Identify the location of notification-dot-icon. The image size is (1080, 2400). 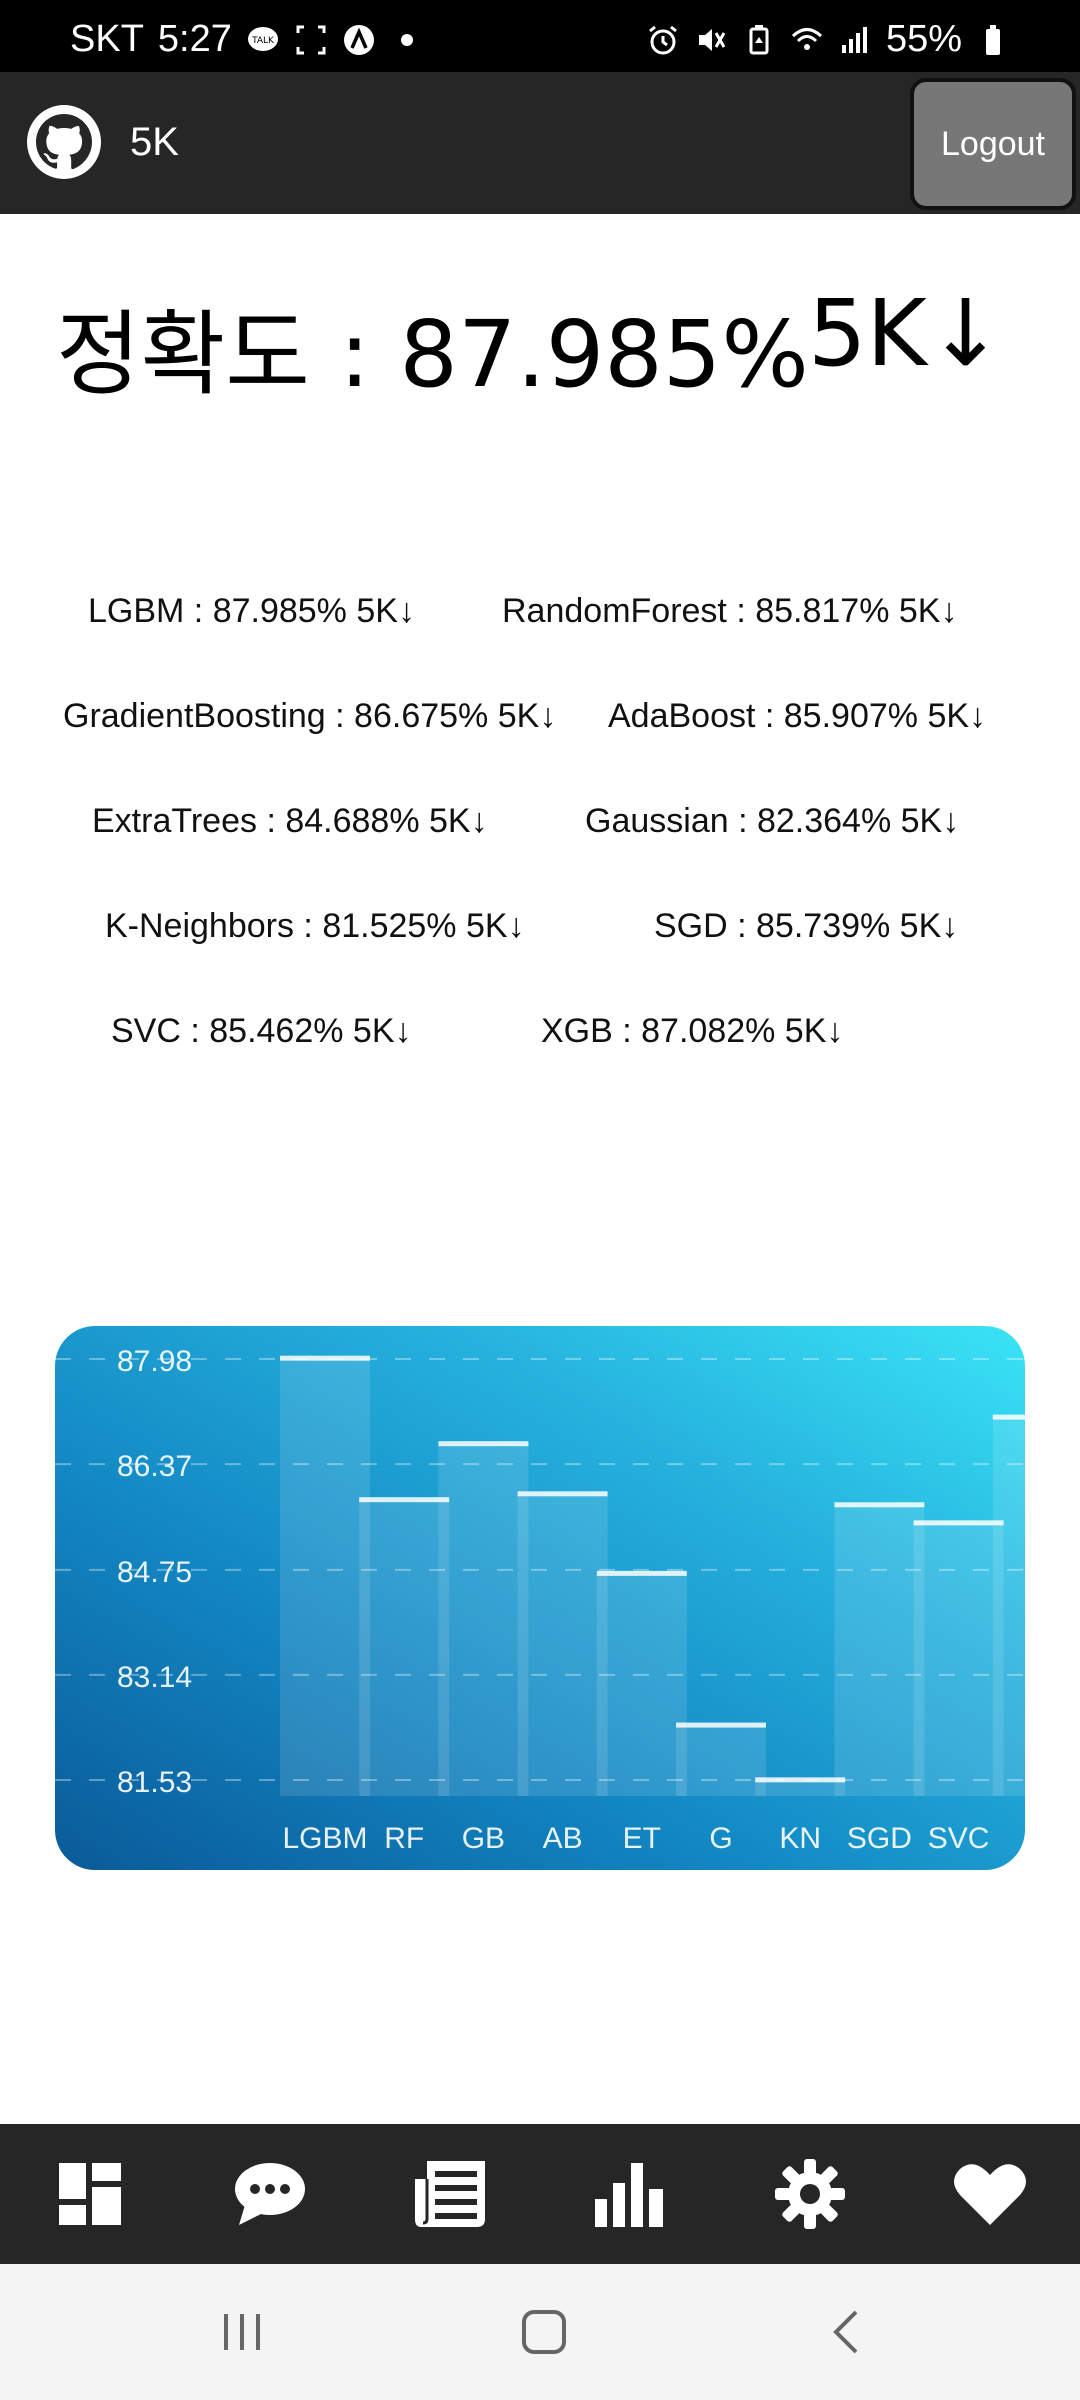
(406, 39).